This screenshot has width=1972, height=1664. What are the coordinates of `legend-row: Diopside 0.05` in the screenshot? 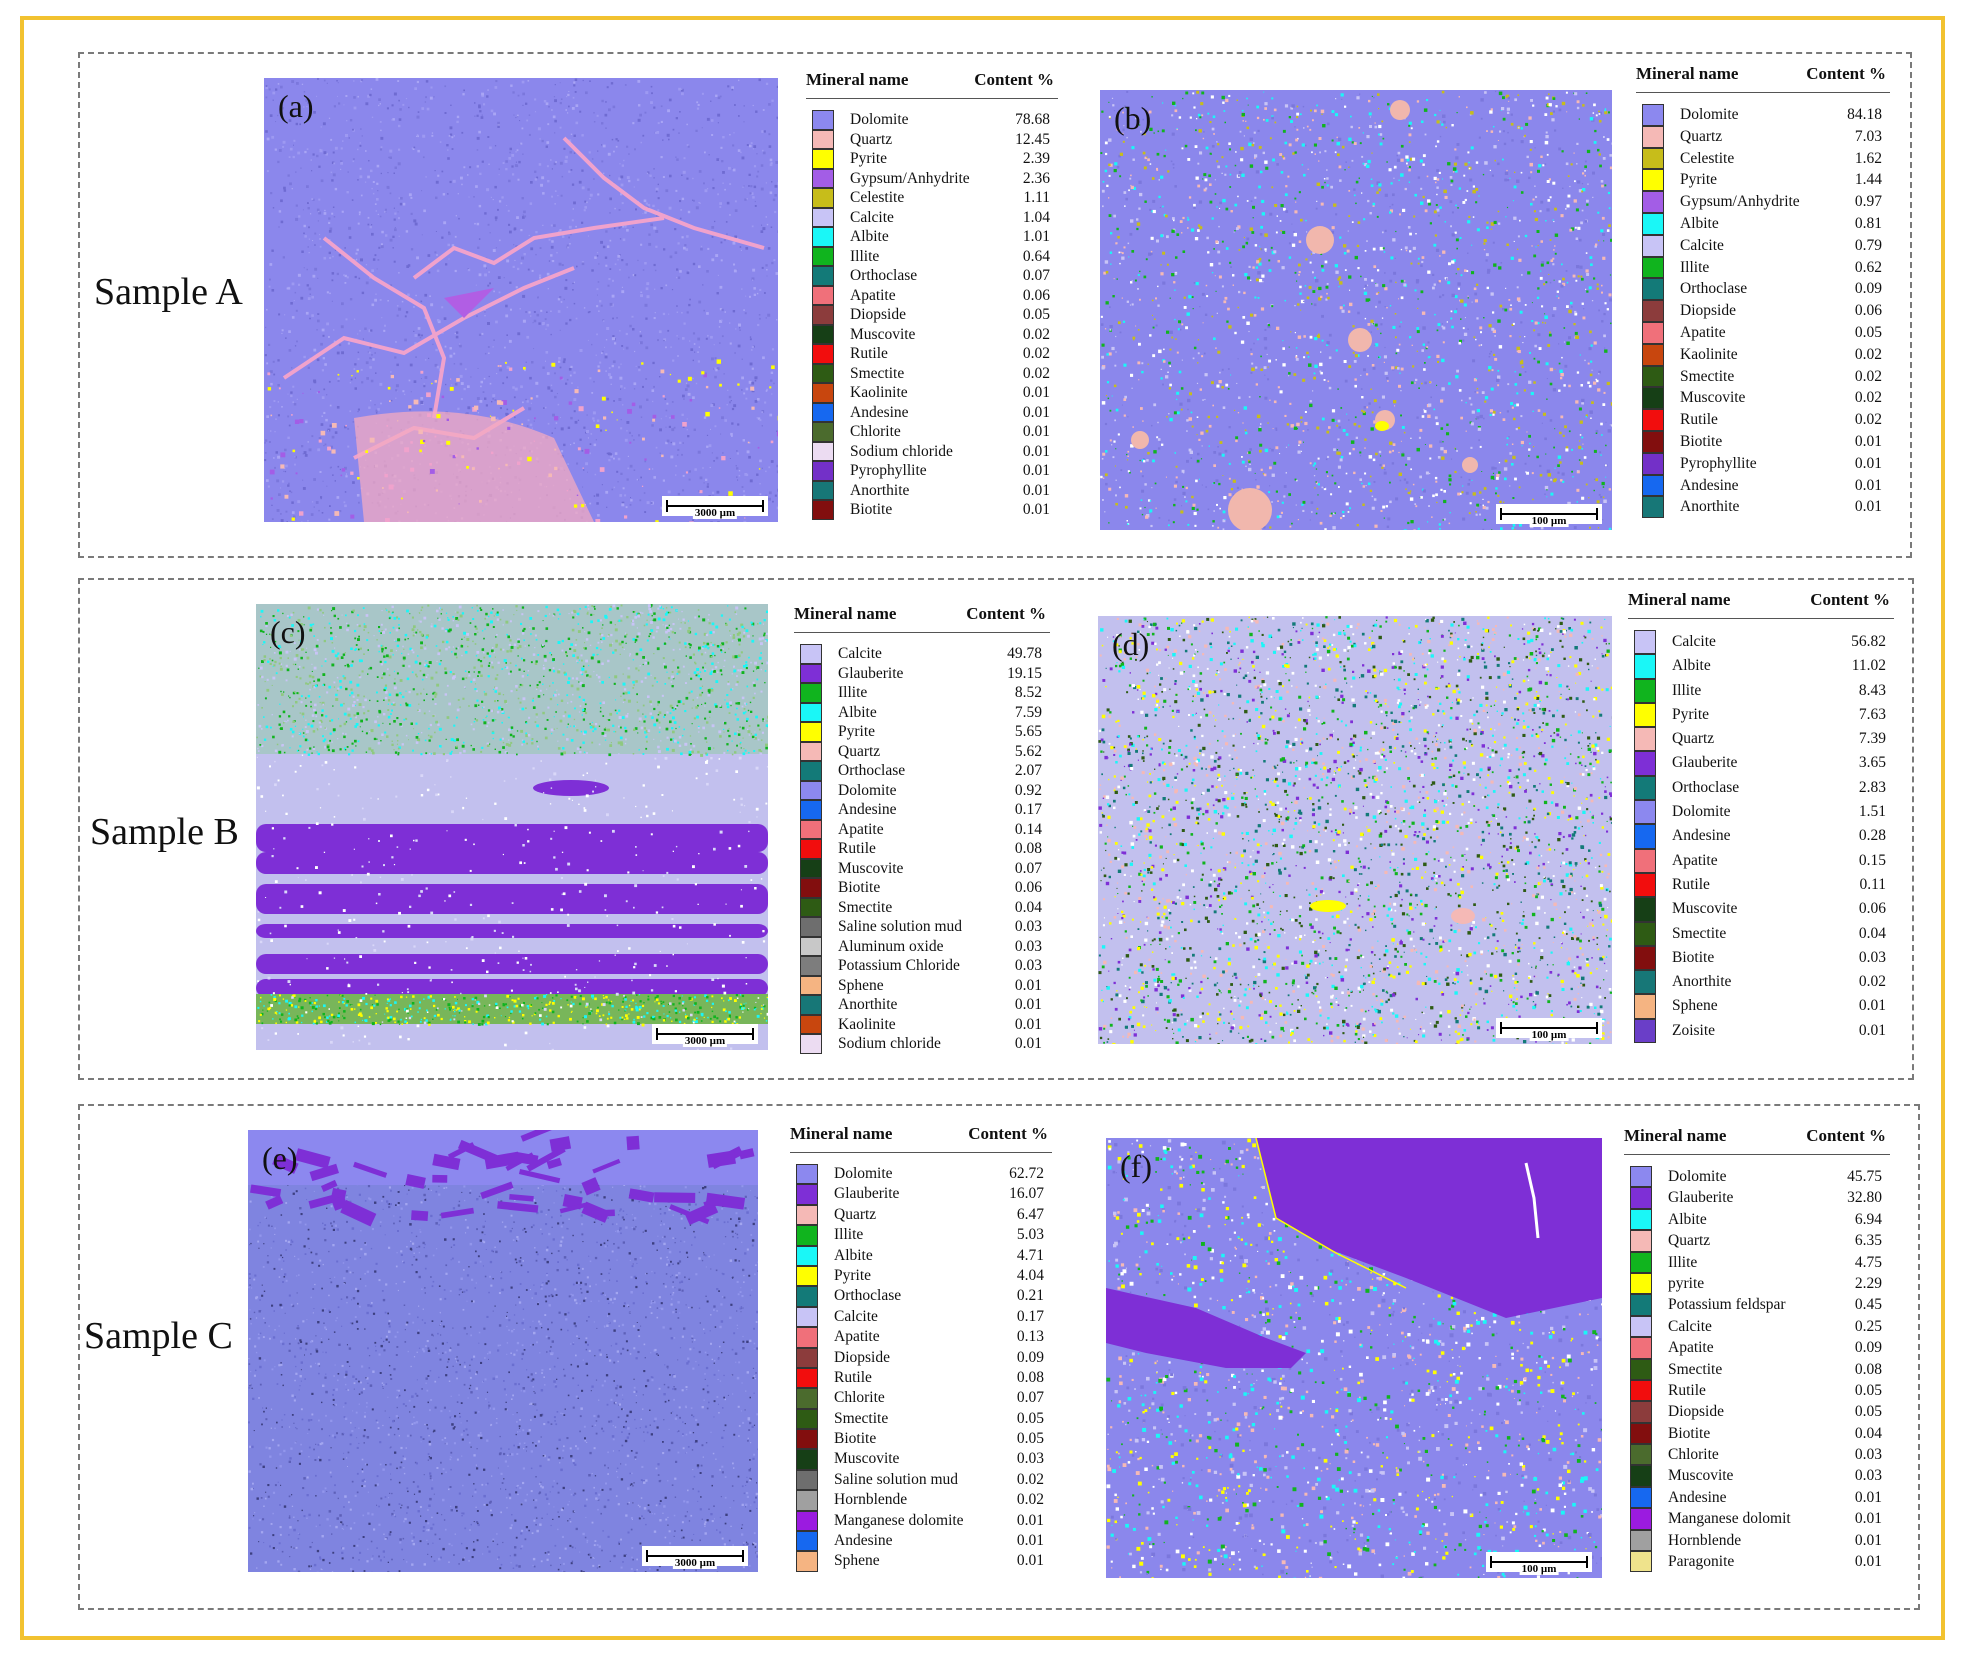 It's located at (932, 315).